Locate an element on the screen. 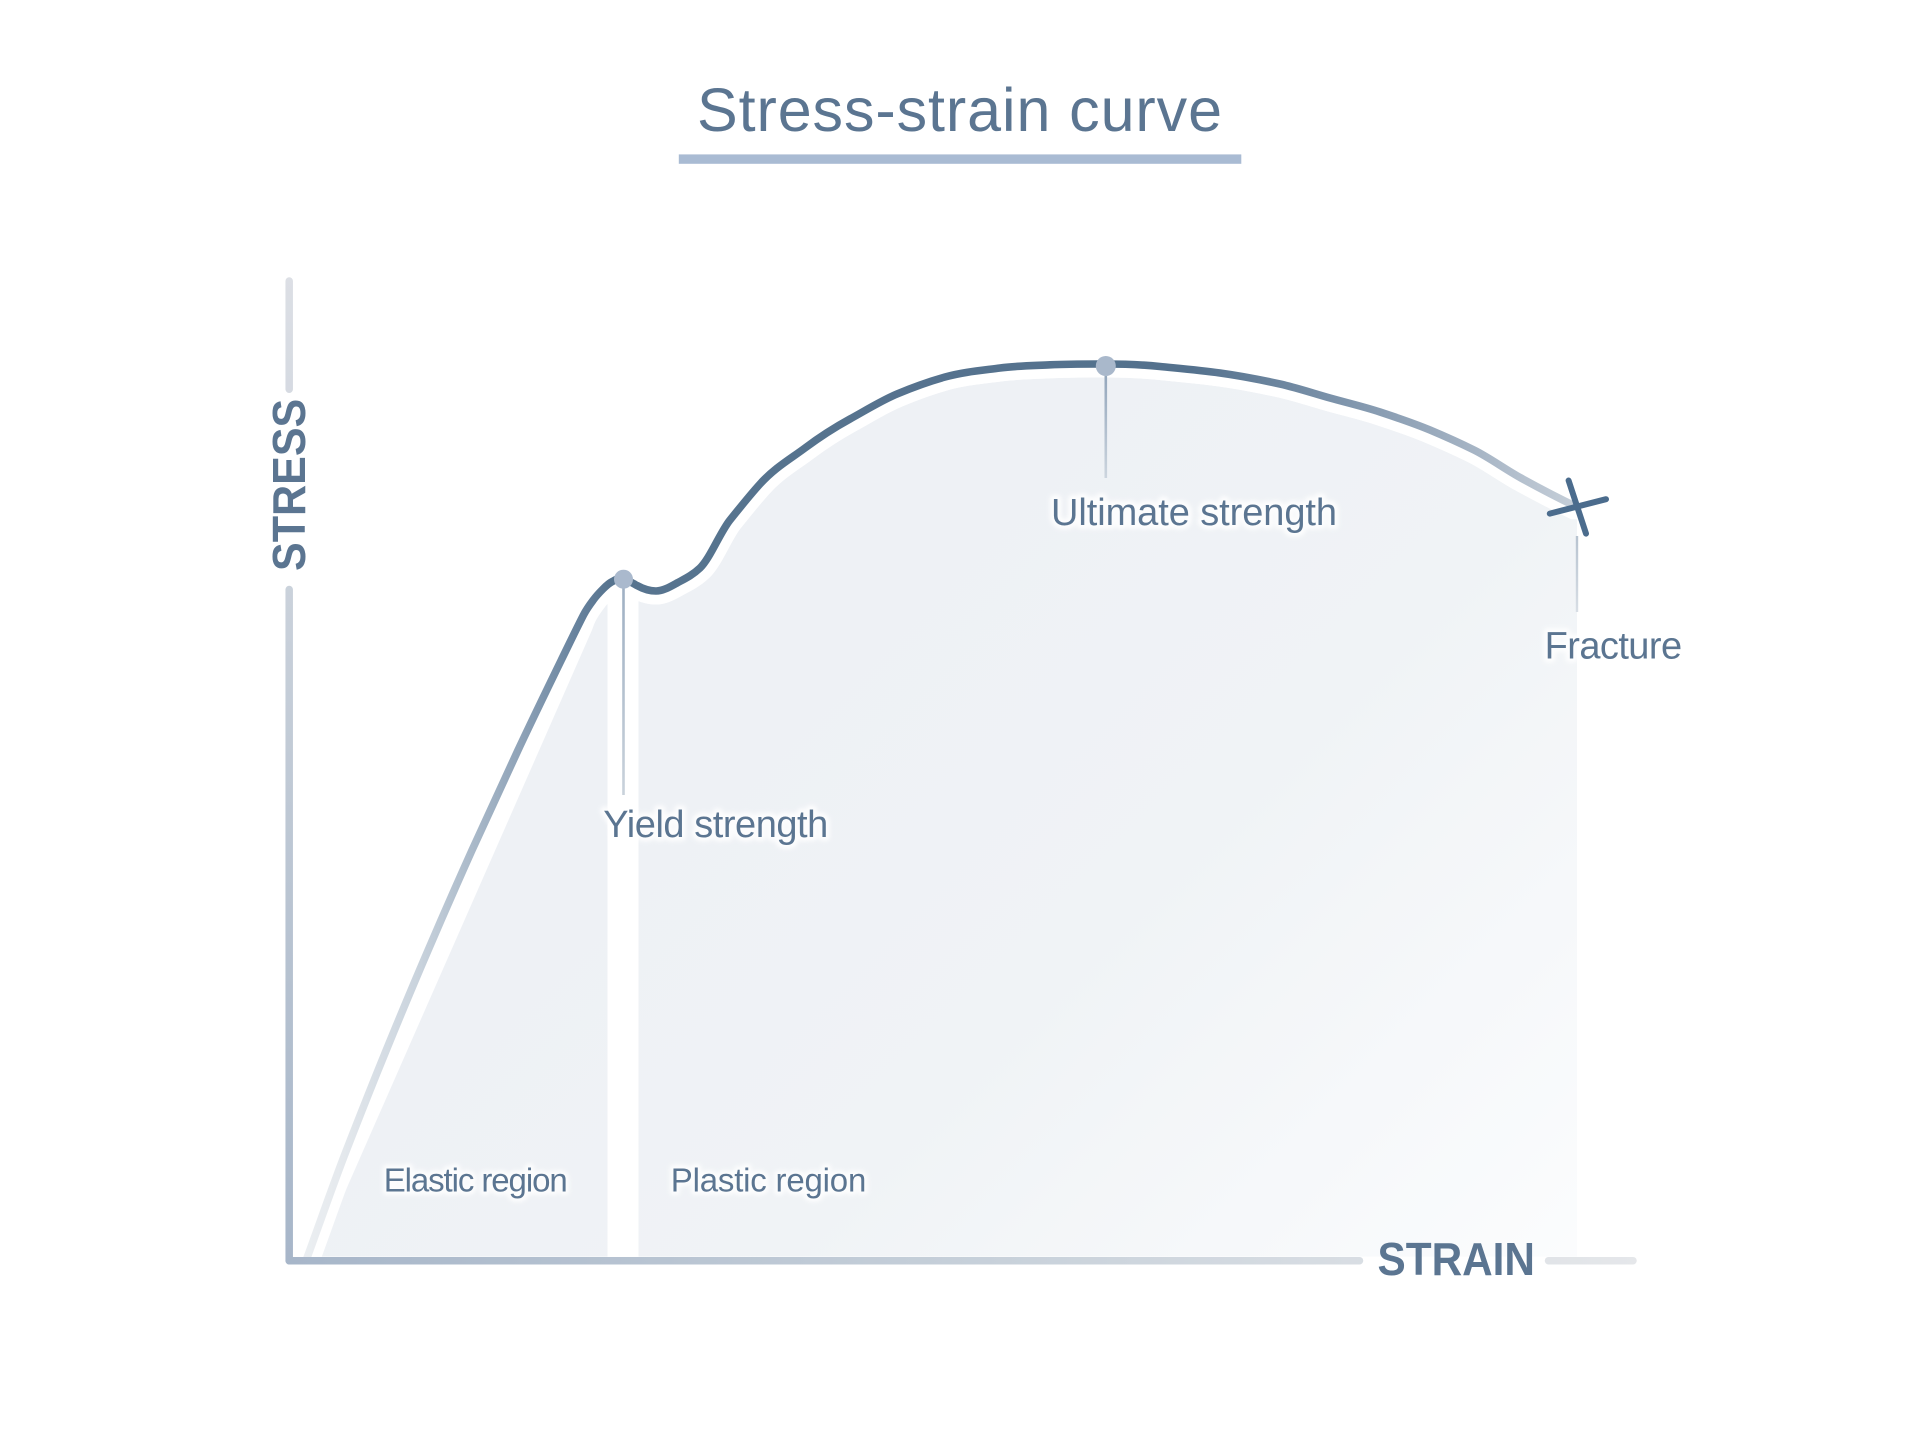 The image size is (1920, 1446). svg-text: Yield strength is located at coordinates (715, 825).